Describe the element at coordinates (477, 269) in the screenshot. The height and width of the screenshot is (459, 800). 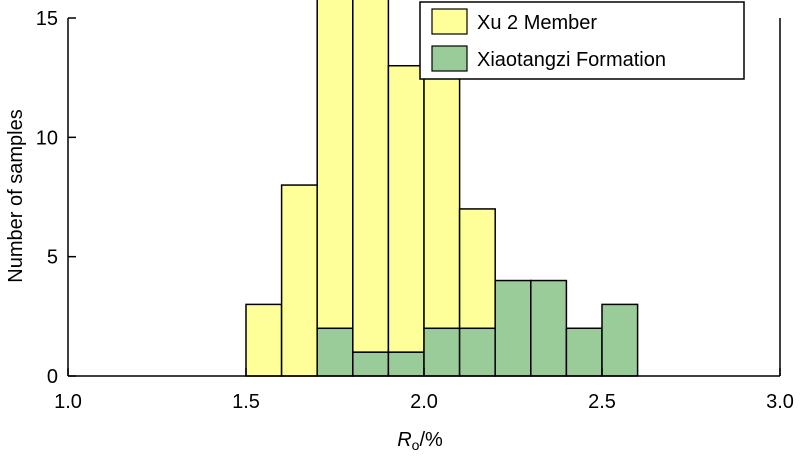
I see `bar-xu2-2.1` at that location.